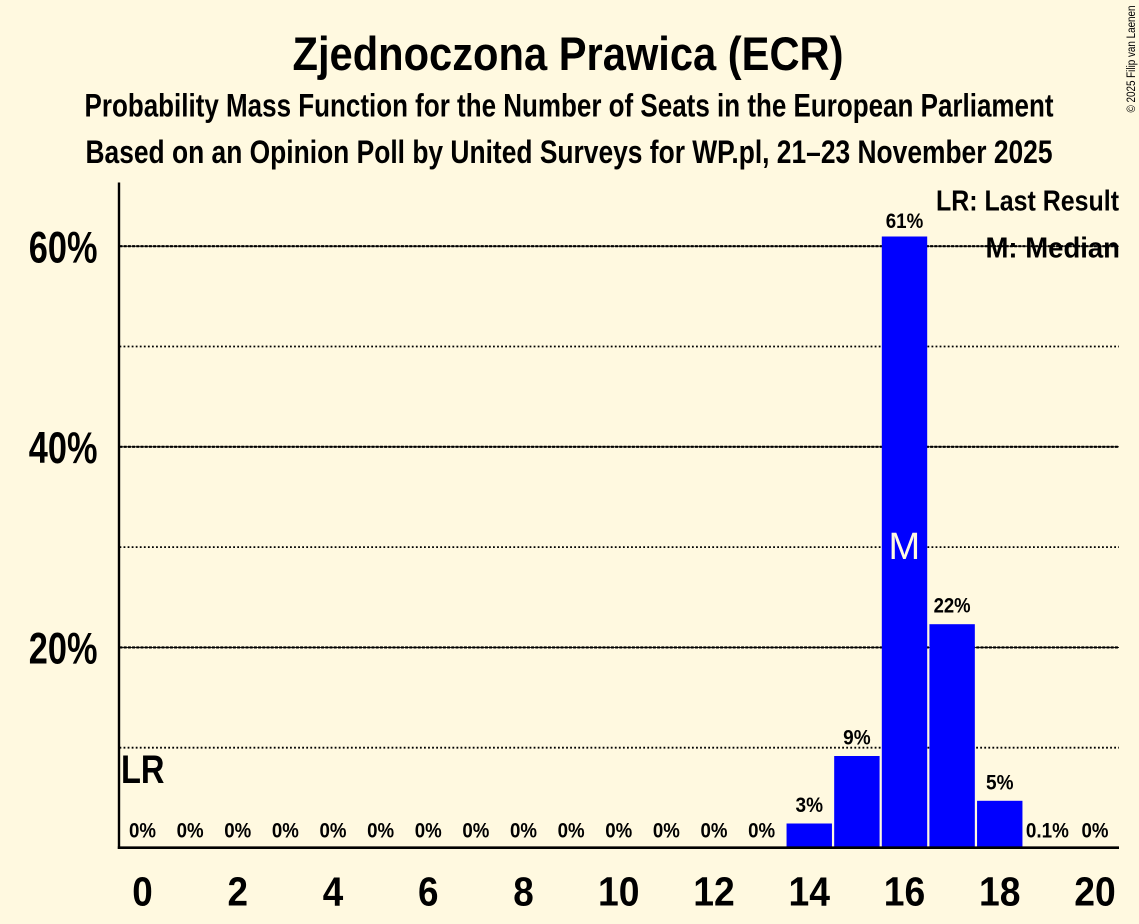 The height and width of the screenshot is (924, 1139). I want to click on svg-text: 0, so click(142, 891).